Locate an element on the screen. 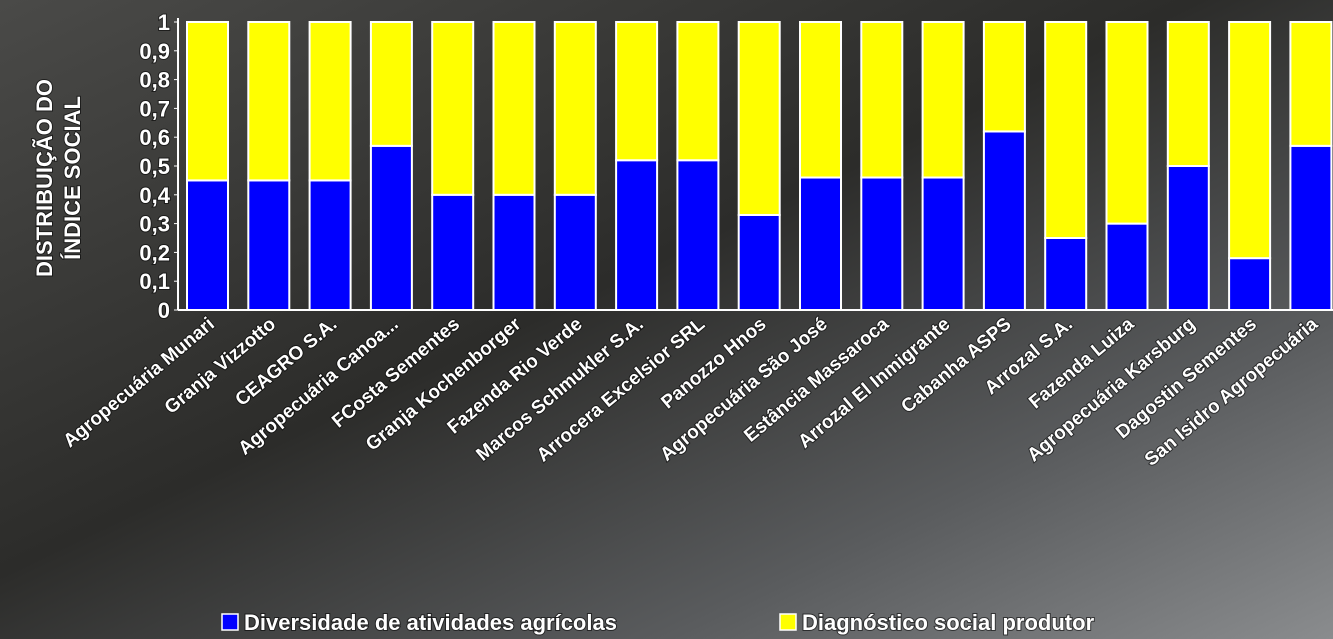  y-axis-label: ÍNDICE SOCIAL is located at coordinates (72, 178).